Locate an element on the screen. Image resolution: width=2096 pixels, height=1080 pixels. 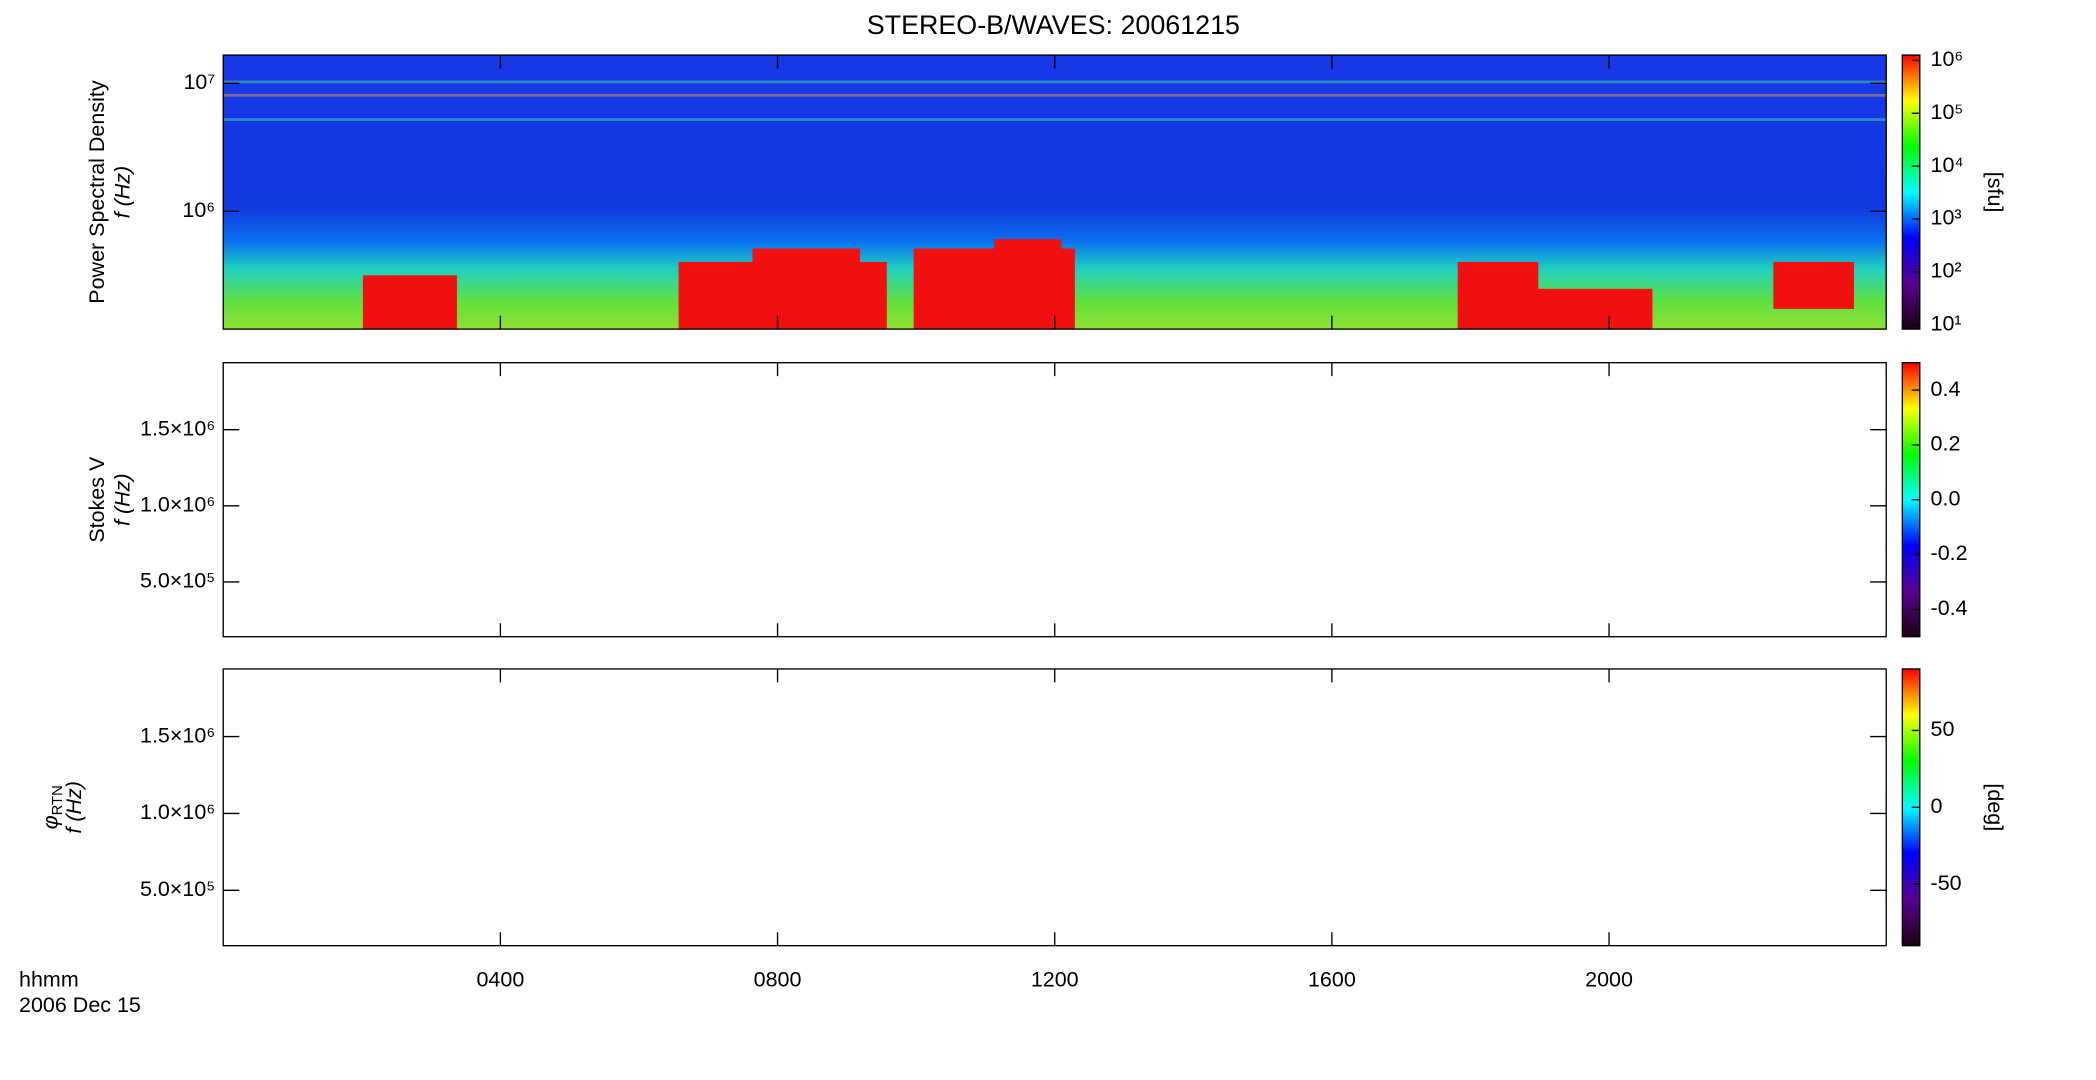
symbol: φ is located at coordinates (50, 822).